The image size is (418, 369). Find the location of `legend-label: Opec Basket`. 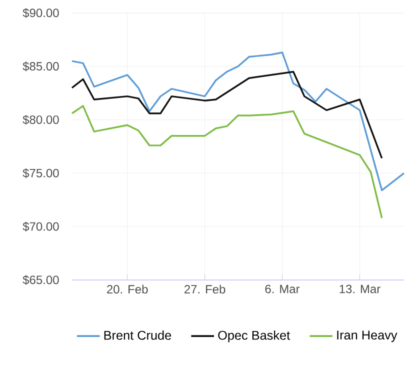

legend-label: Opec Basket is located at coordinates (254, 336).